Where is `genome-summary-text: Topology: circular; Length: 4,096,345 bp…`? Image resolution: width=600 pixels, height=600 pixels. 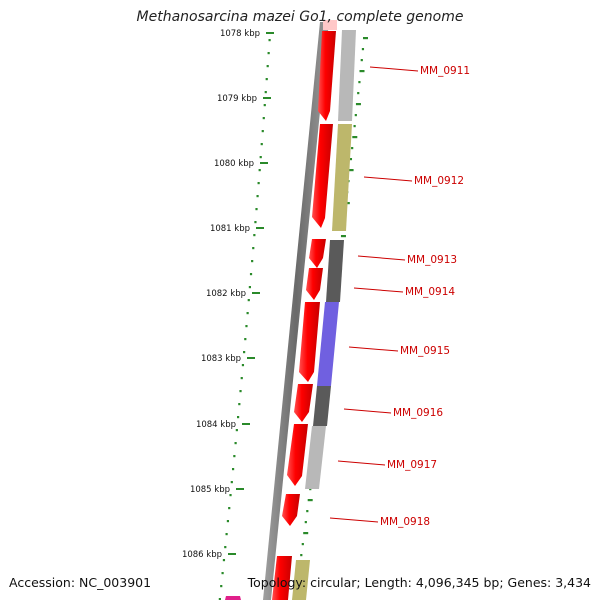 genome-summary-text: Topology: circular; Length: 4,096,345 bp… is located at coordinates (419, 582).